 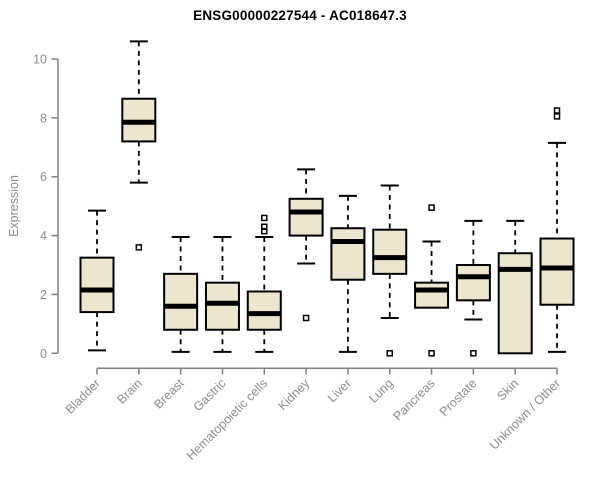 What do you see at coordinates (43, 295) in the screenshot?
I see `y-tick-label: 2` at bounding box center [43, 295].